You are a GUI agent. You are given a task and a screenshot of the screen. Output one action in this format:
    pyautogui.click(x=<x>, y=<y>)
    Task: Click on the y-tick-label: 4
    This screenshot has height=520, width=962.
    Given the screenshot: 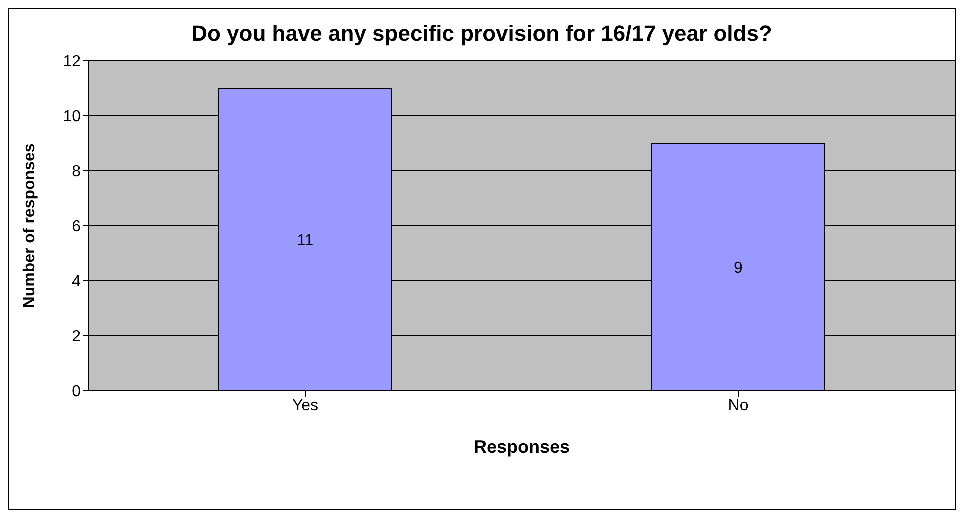 What is the action you would take?
    pyautogui.click(x=77, y=282)
    